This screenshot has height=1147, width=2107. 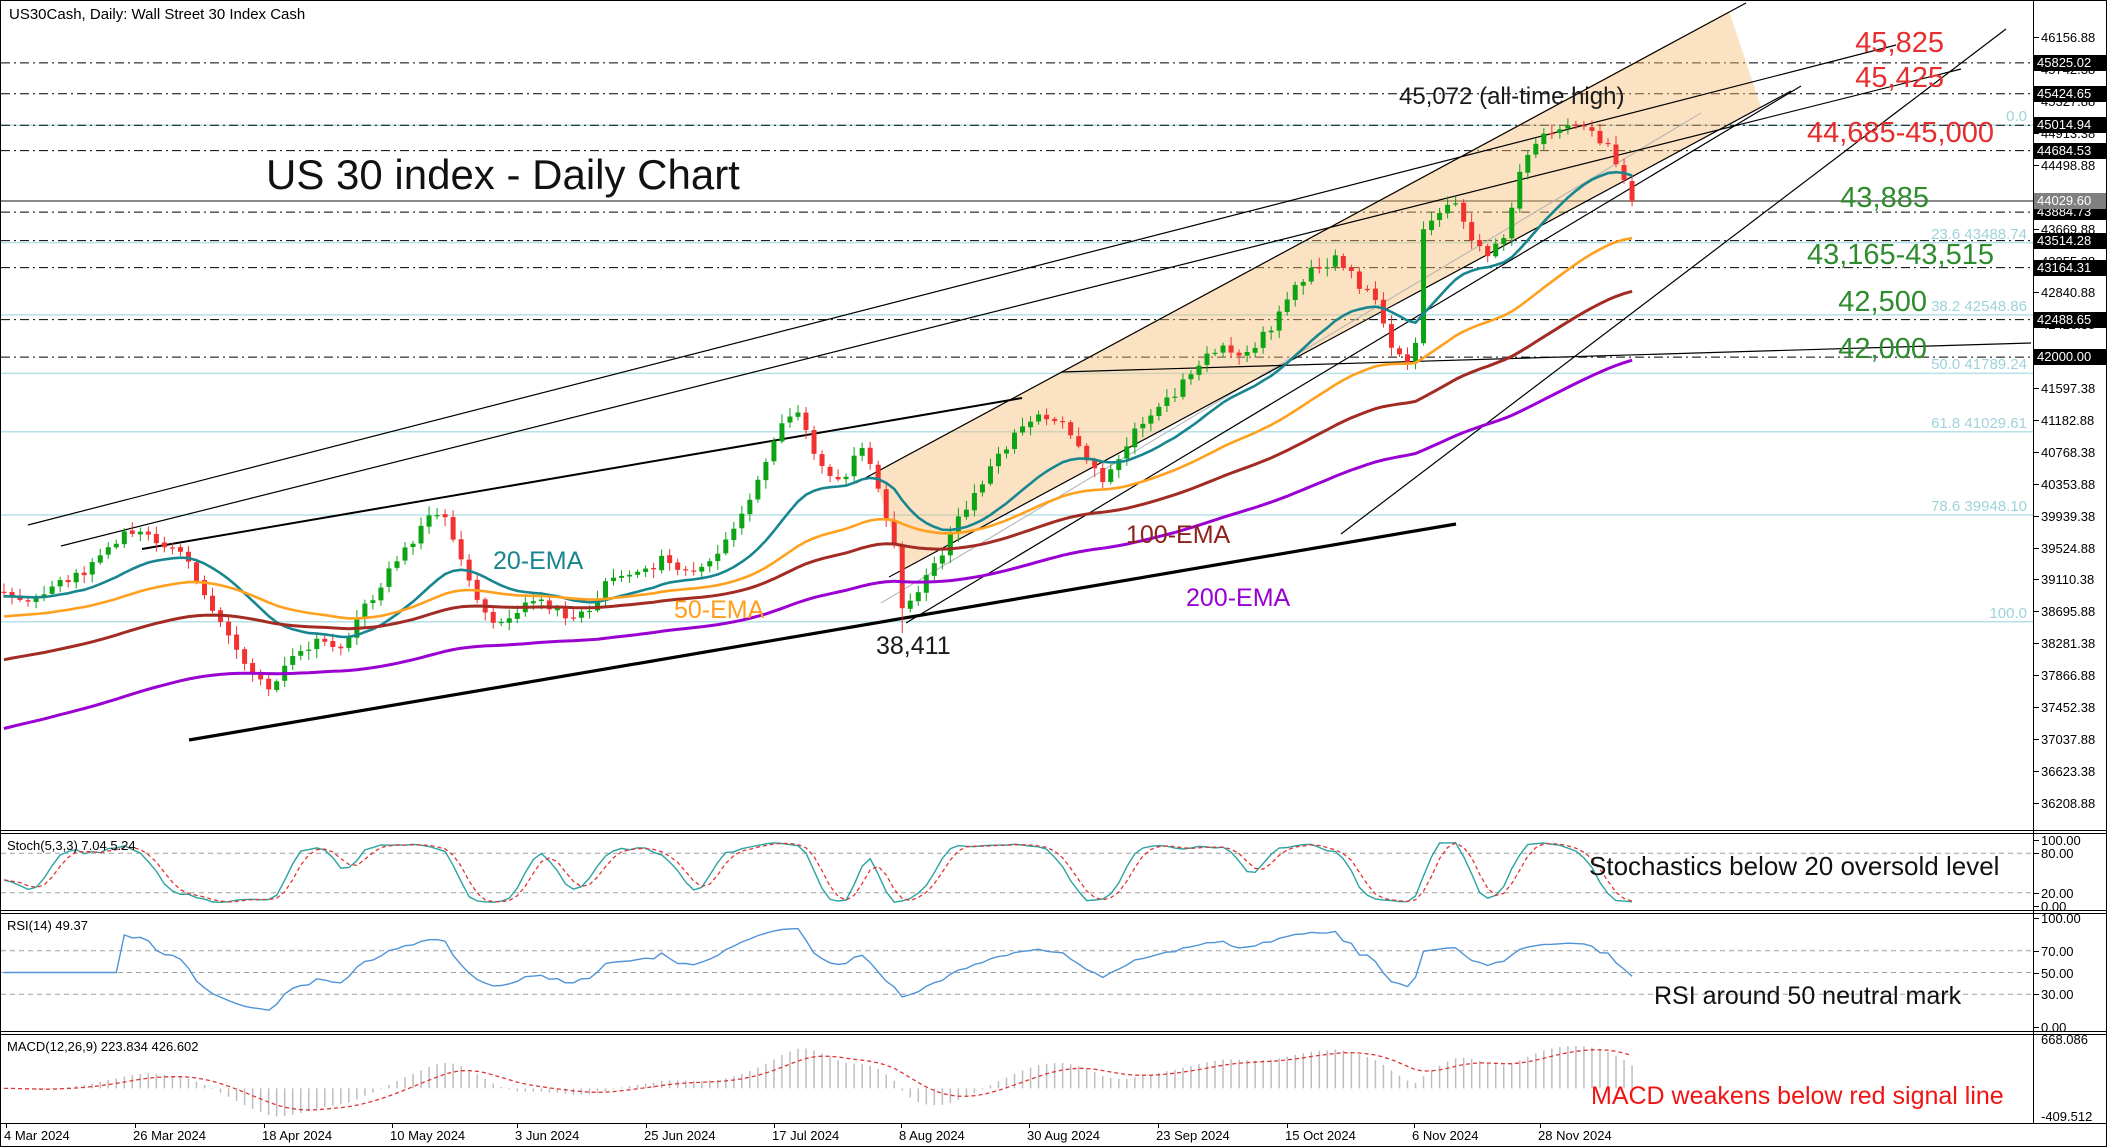 I want to click on price-axis-tick: 39524.88, so click(x=2068, y=548).